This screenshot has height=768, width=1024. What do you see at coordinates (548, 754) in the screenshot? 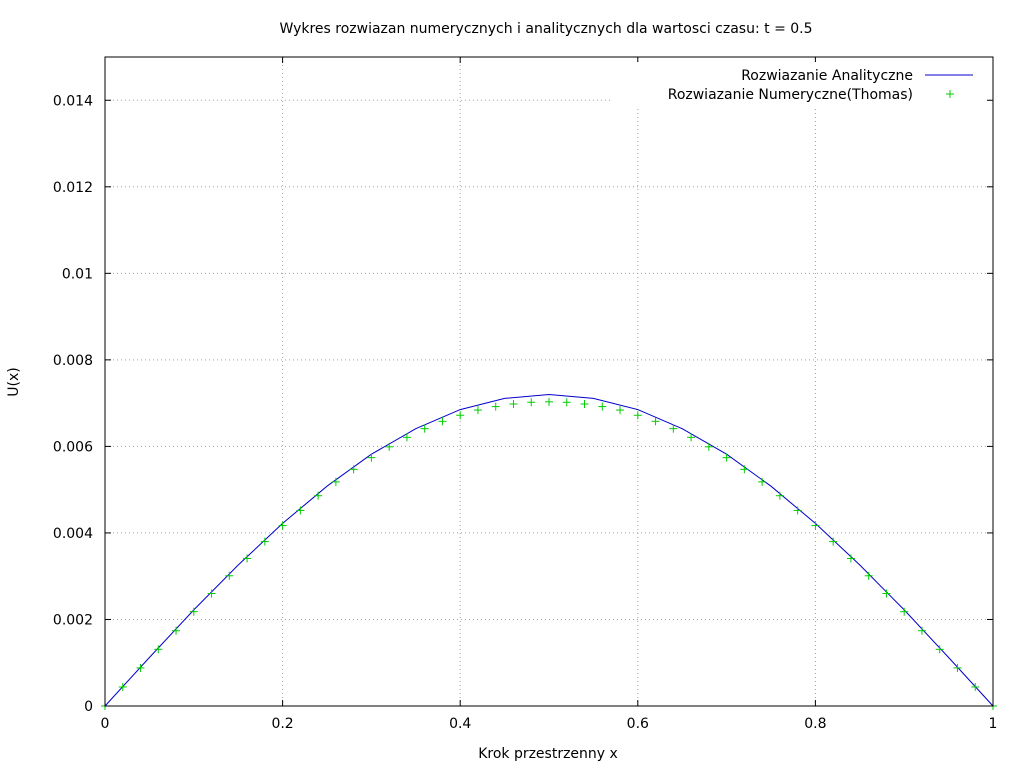
I see `x-axis-label: Krok przestrzenny x` at bounding box center [548, 754].